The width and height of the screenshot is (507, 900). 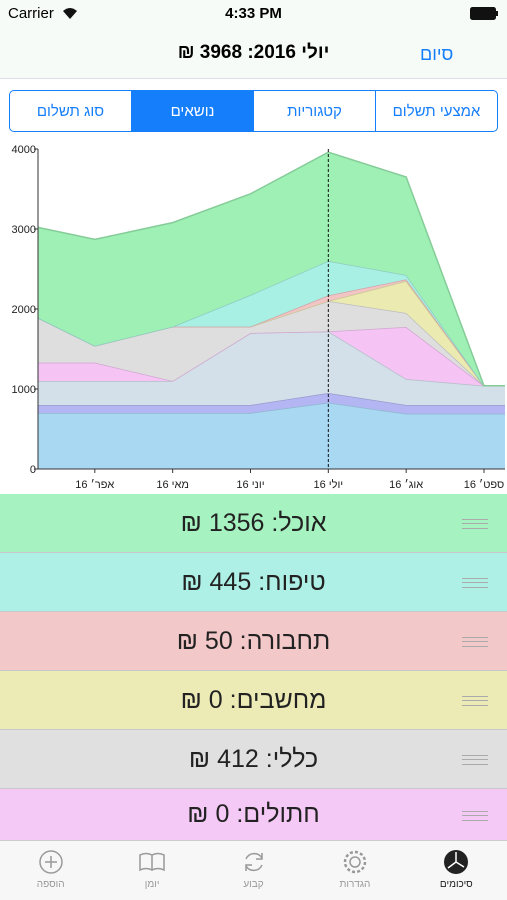 I want to click on y-tick-label: 1000, so click(x=24, y=390).